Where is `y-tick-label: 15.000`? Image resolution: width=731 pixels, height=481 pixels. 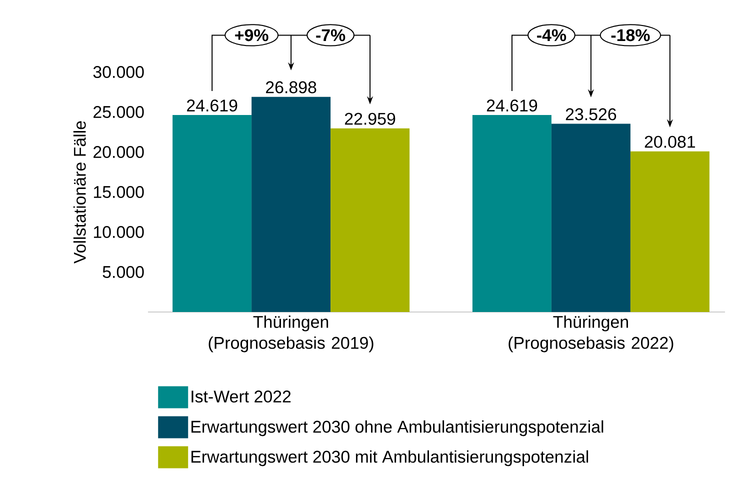 y-tick-label: 15.000 is located at coordinates (119, 192).